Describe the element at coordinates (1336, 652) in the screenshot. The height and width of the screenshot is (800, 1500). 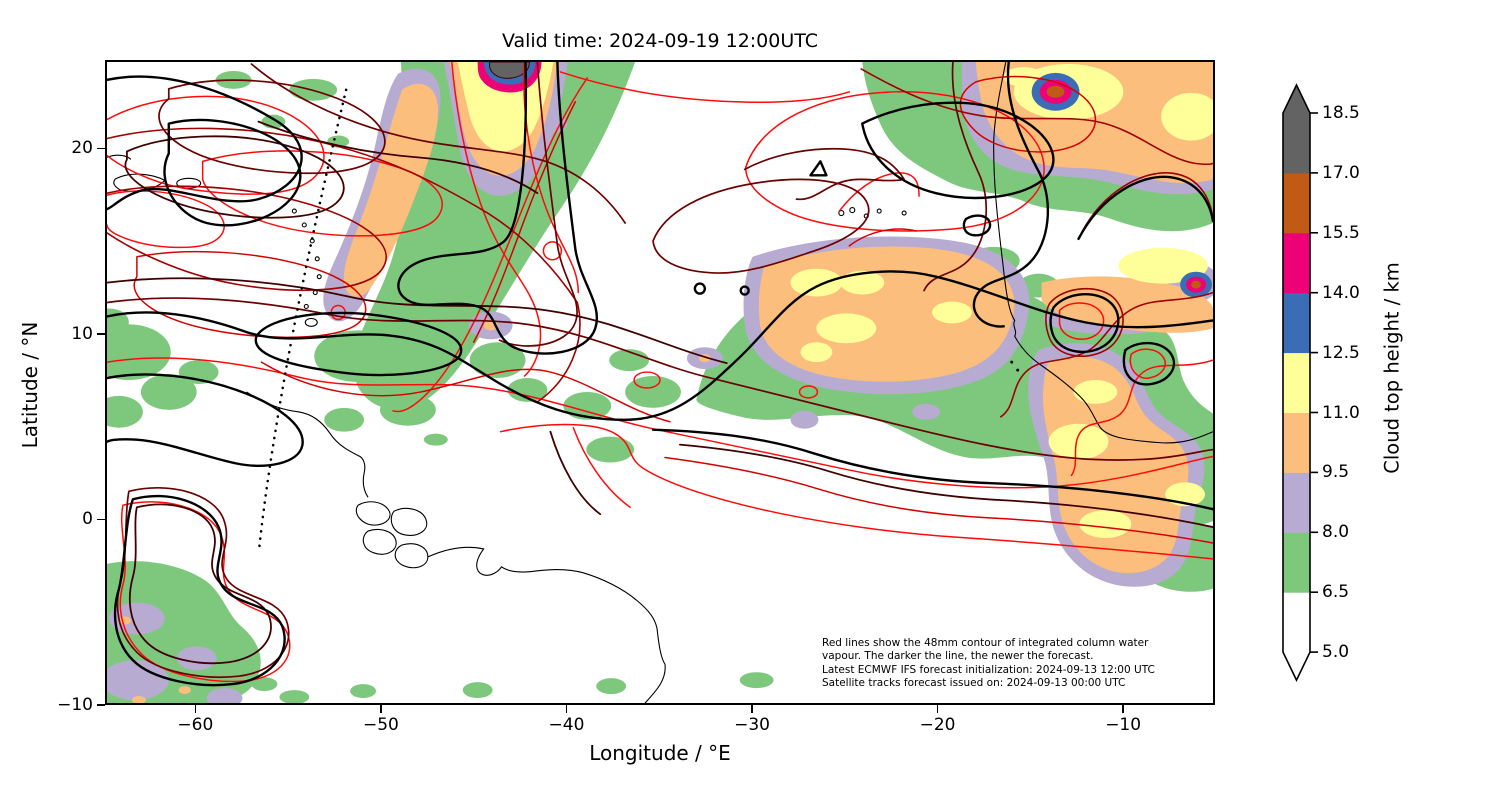
I see `colorbar-tick-label: 5.0` at that location.